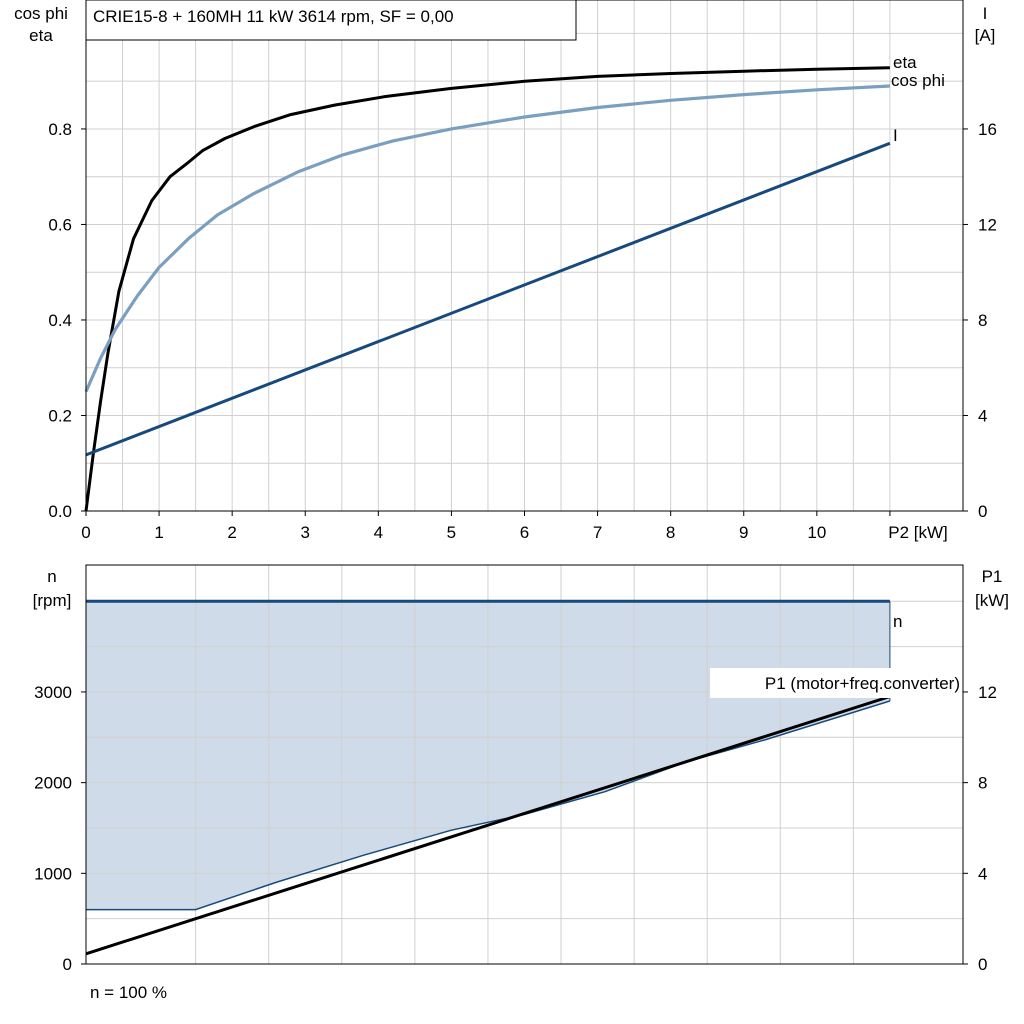  Describe the element at coordinates (980, 828) in the screenshot. I see `lower-right-tick-labels: 0 4 8 12` at that location.